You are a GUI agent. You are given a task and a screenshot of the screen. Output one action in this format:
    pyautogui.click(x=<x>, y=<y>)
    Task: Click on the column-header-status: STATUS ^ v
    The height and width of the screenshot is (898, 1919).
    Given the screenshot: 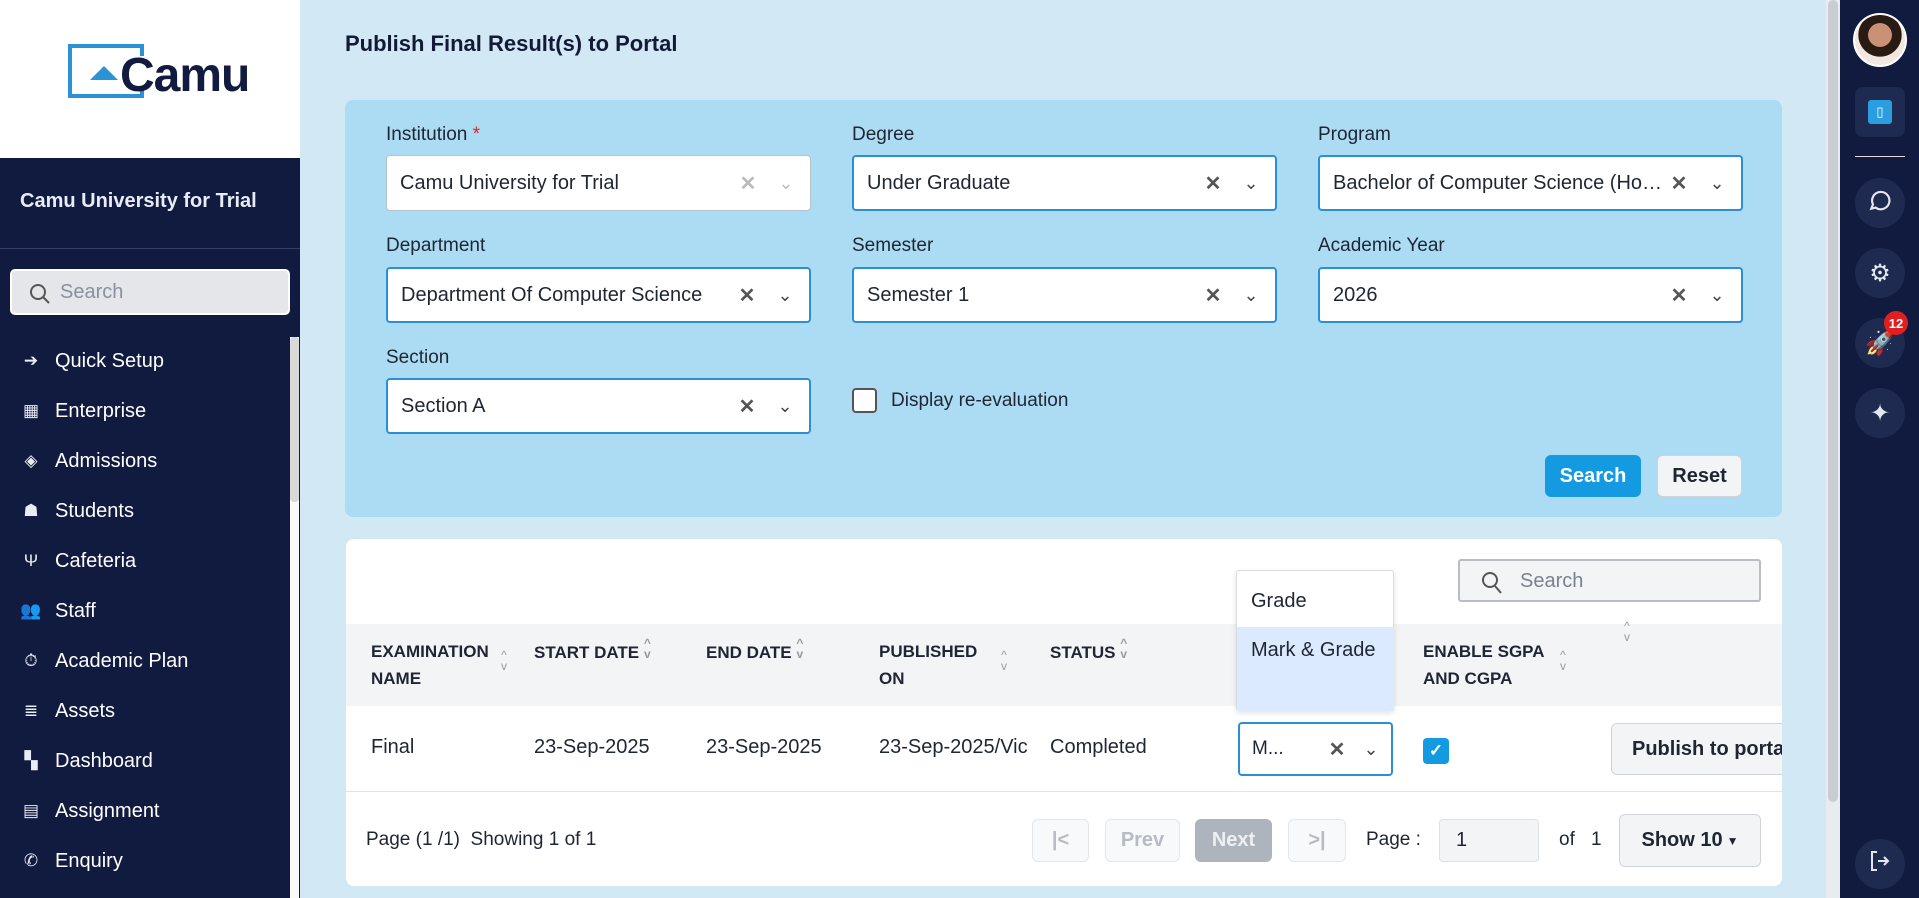 What is the action you would take?
    pyautogui.click(x=1089, y=651)
    